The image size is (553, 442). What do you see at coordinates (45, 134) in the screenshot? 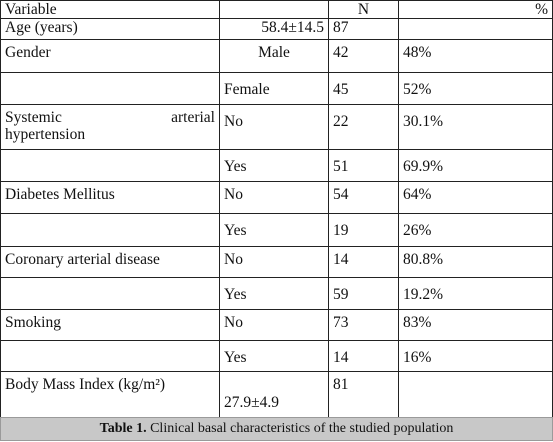
I see `row-label-line2: hypertension` at bounding box center [45, 134].